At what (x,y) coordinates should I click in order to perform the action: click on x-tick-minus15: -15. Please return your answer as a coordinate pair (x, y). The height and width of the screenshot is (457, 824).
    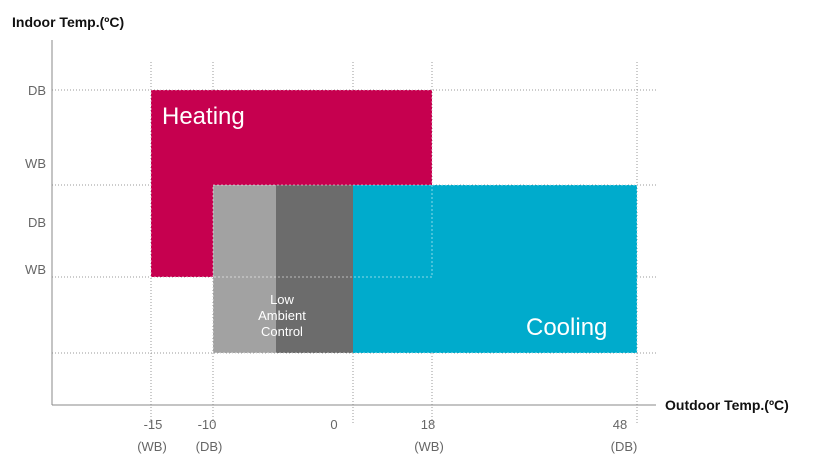
    Looking at the image, I should click on (153, 424).